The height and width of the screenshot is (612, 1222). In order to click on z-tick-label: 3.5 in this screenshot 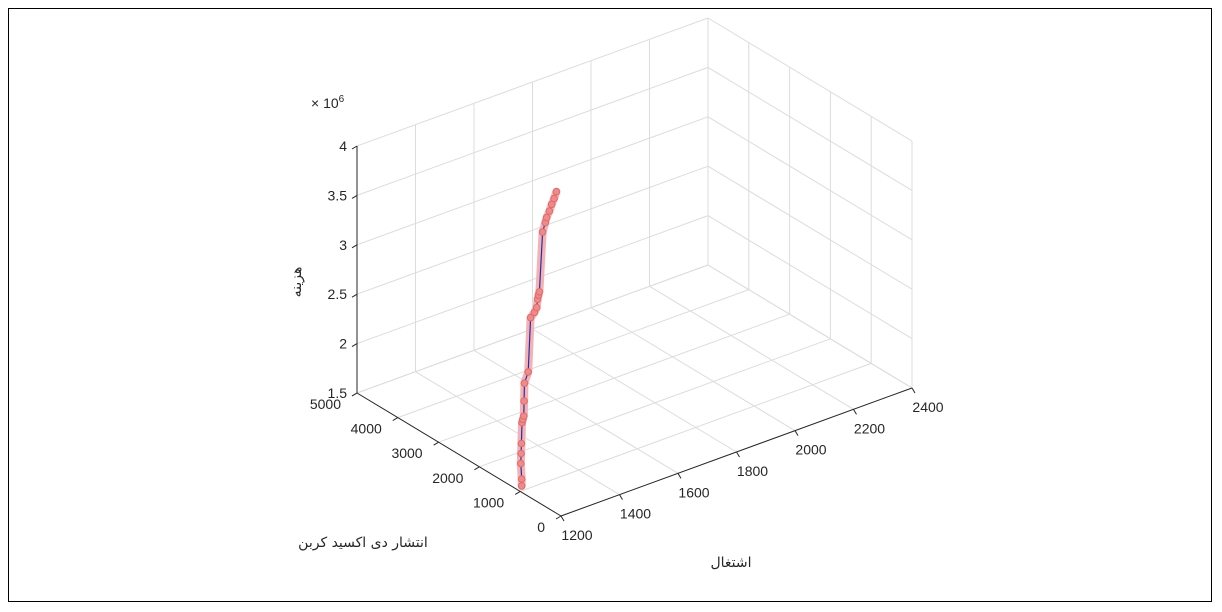, I will do `click(338, 195)`.